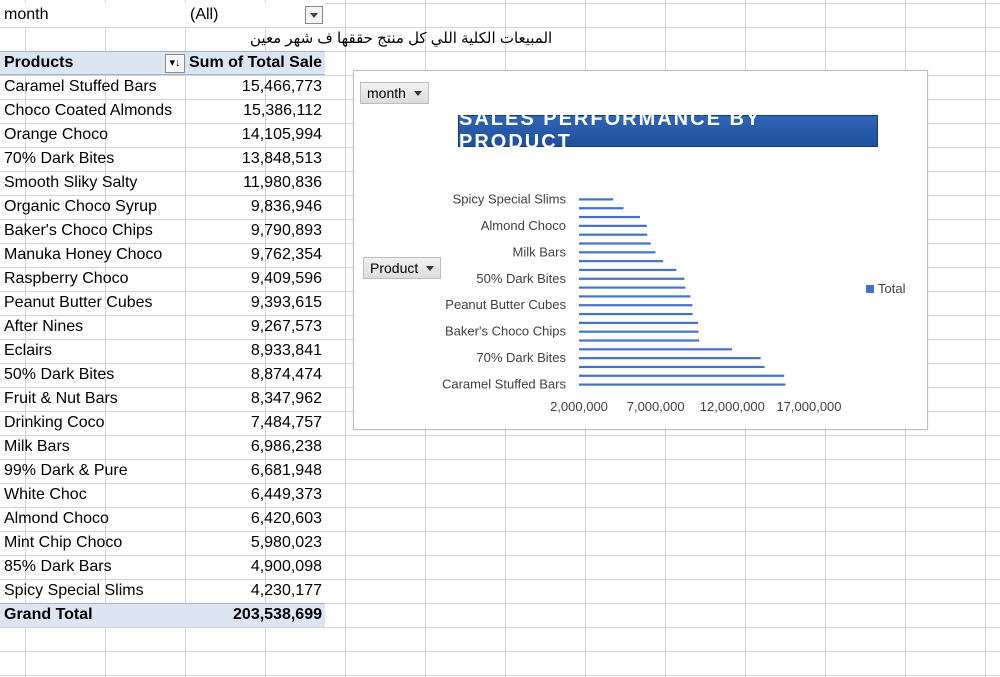 Image resolution: width=1000 pixels, height=677 pixels. What do you see at coordinates (281, 86) in the screenshot?
I see `total-sale-cell: 15,466,773` at bounding box center [281, 86].